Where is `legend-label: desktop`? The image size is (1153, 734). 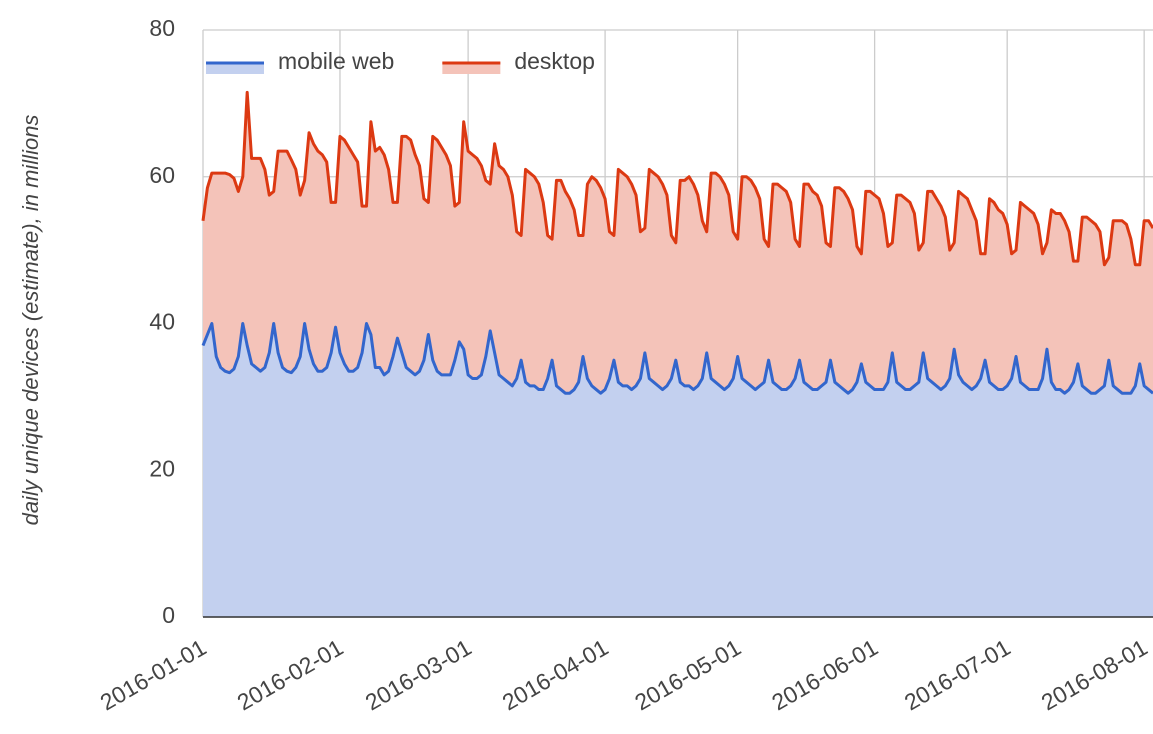 legend-label: desktop is located at coordinates (554, 61).